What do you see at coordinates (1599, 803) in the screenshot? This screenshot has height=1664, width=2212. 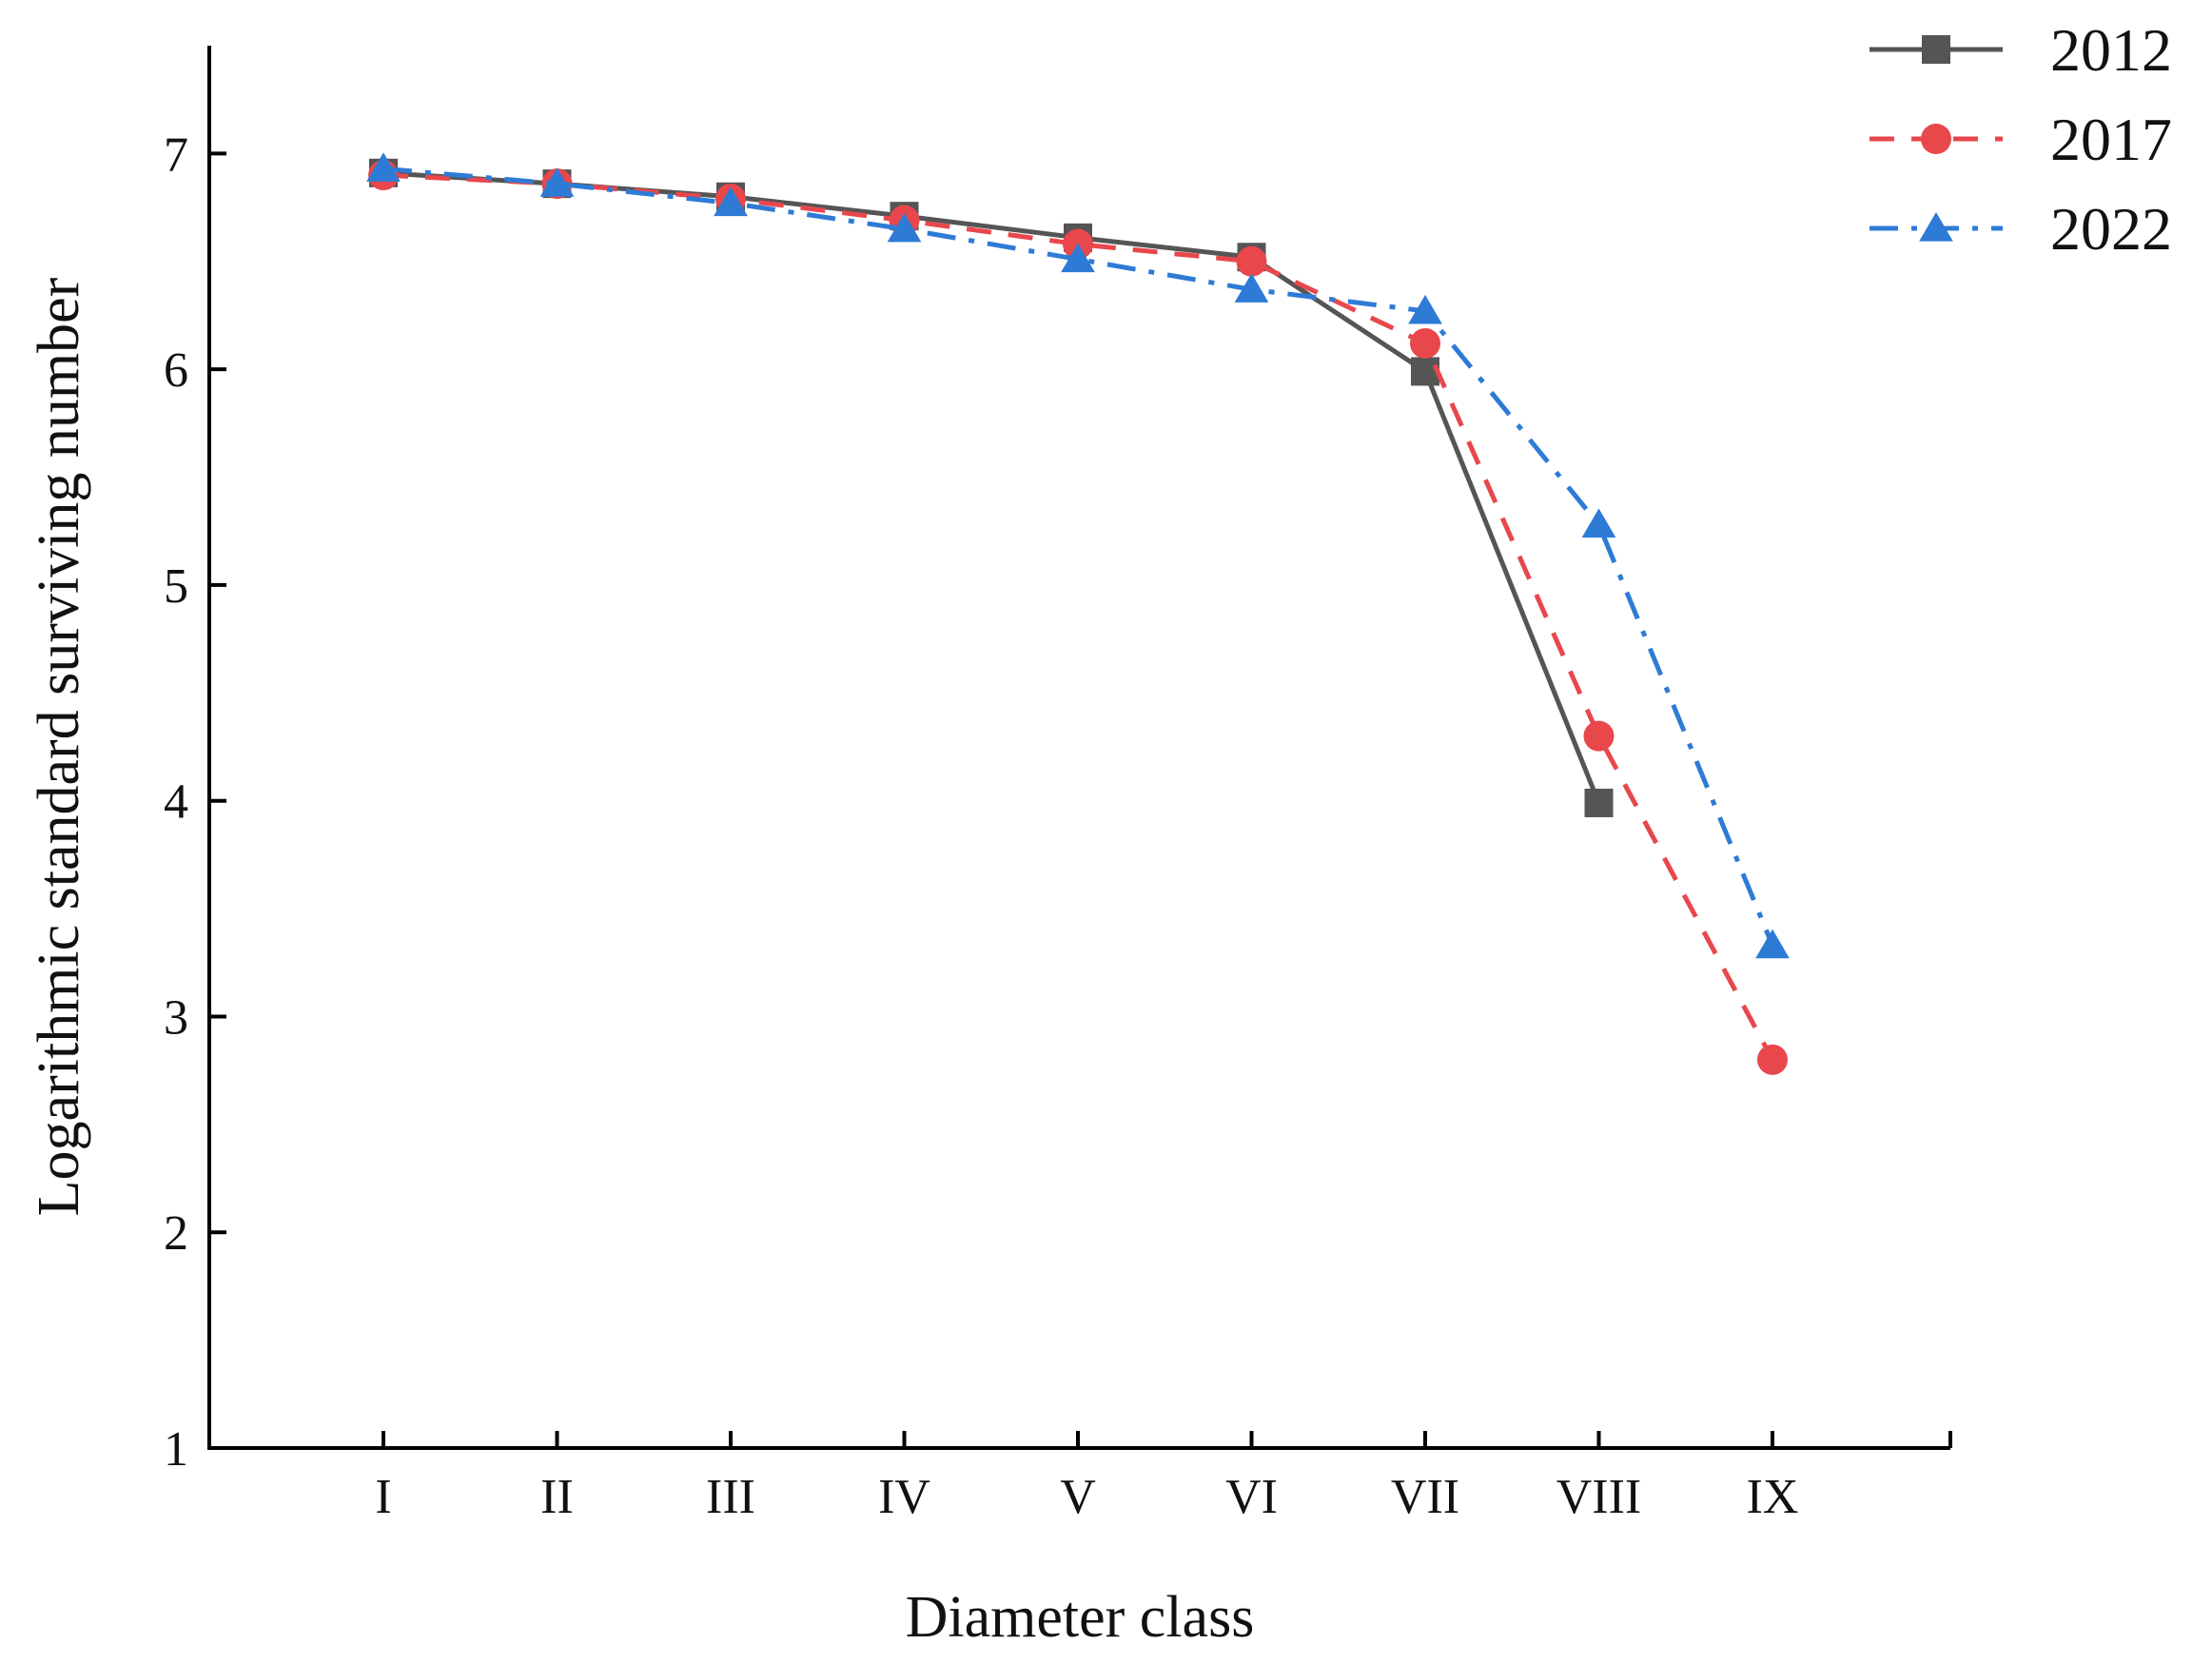 I see `point-2012-VIII` at bounding box center [1599, 803].